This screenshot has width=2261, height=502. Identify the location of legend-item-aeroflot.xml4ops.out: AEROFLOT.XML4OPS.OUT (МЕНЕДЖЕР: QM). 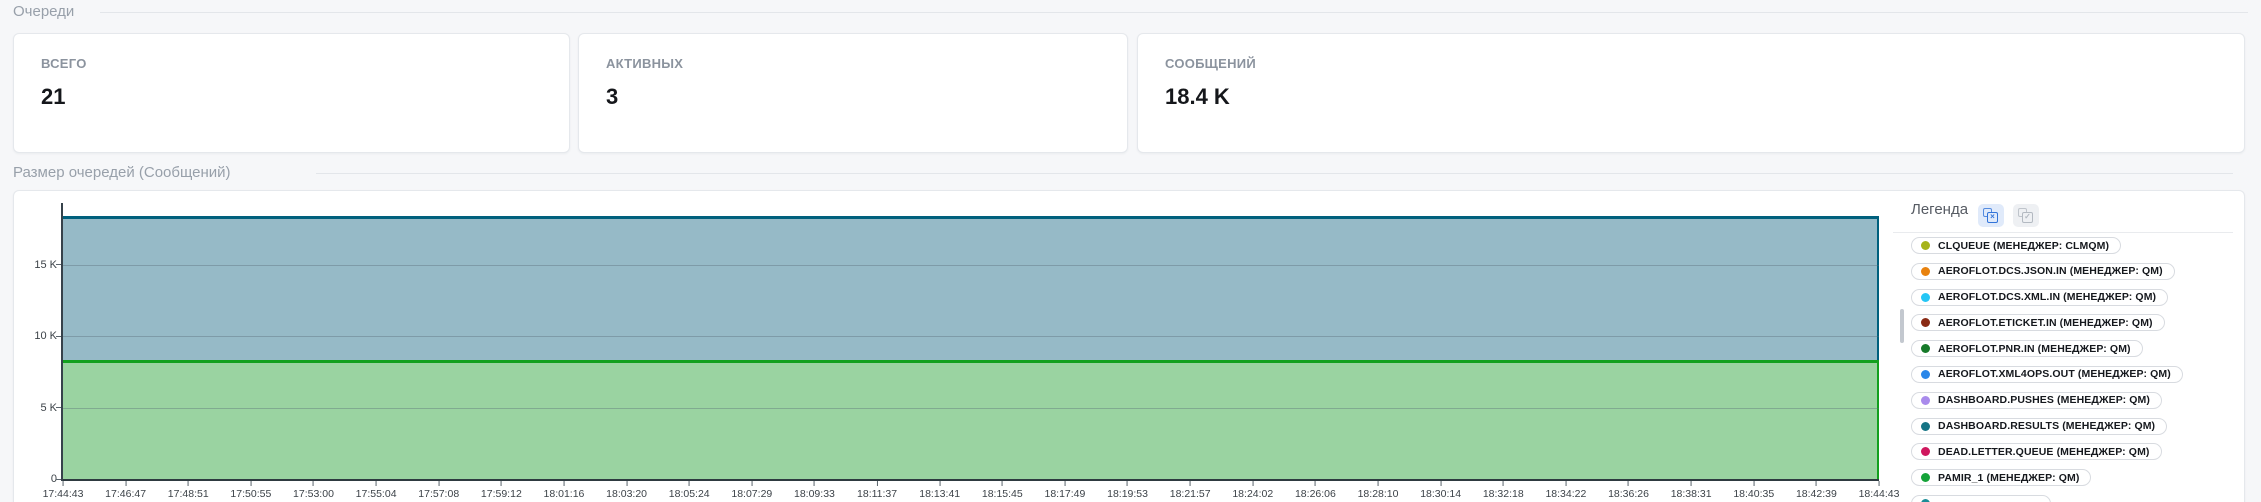
(2047, 374).